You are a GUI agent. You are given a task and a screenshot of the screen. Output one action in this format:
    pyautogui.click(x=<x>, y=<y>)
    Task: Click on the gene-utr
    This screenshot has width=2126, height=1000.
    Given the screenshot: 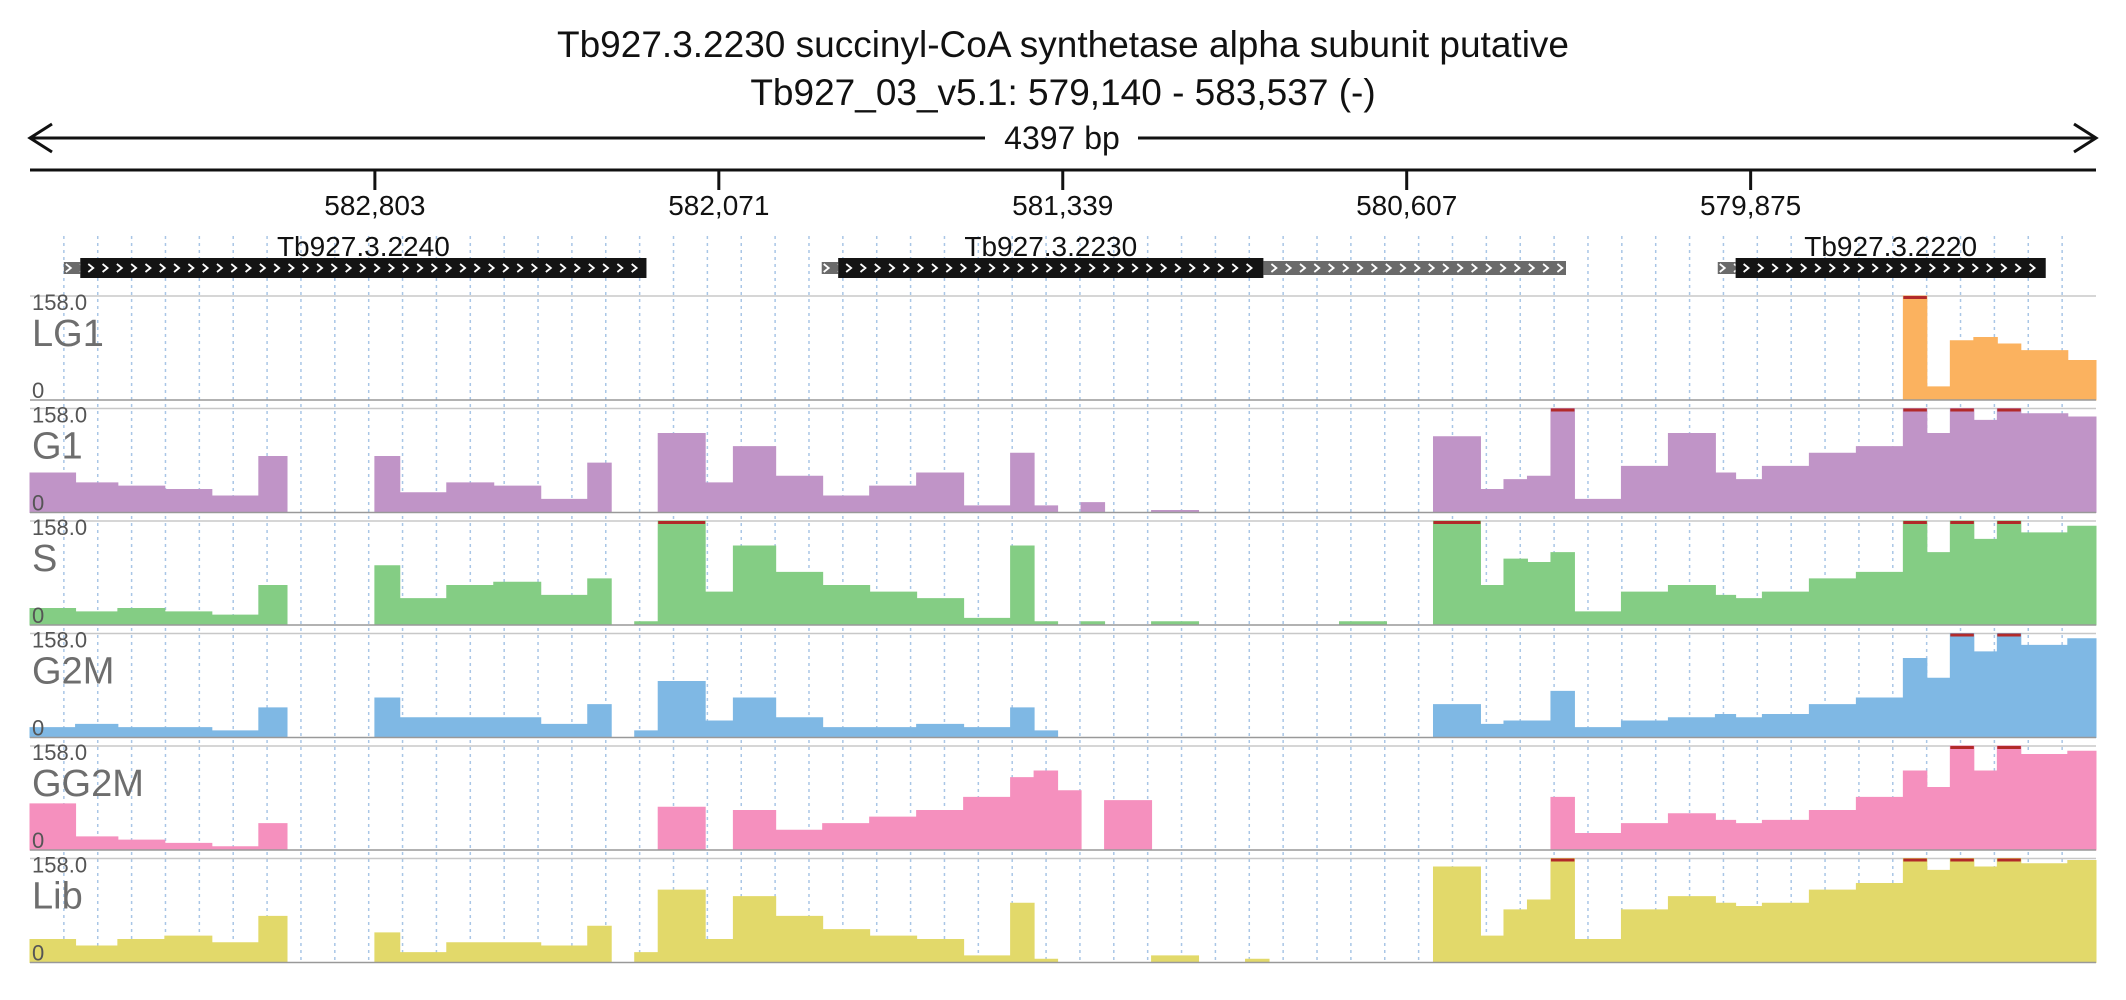 What is the action you would take?
    pyautogui.click(x=1414, y=268)
    